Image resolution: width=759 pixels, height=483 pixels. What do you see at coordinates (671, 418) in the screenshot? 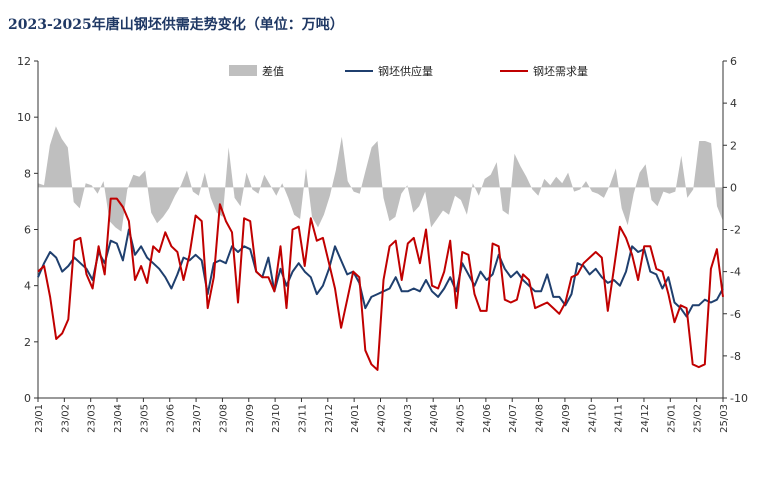
I see `x-tick-label: 25/01` at bounding box center [671, 418].